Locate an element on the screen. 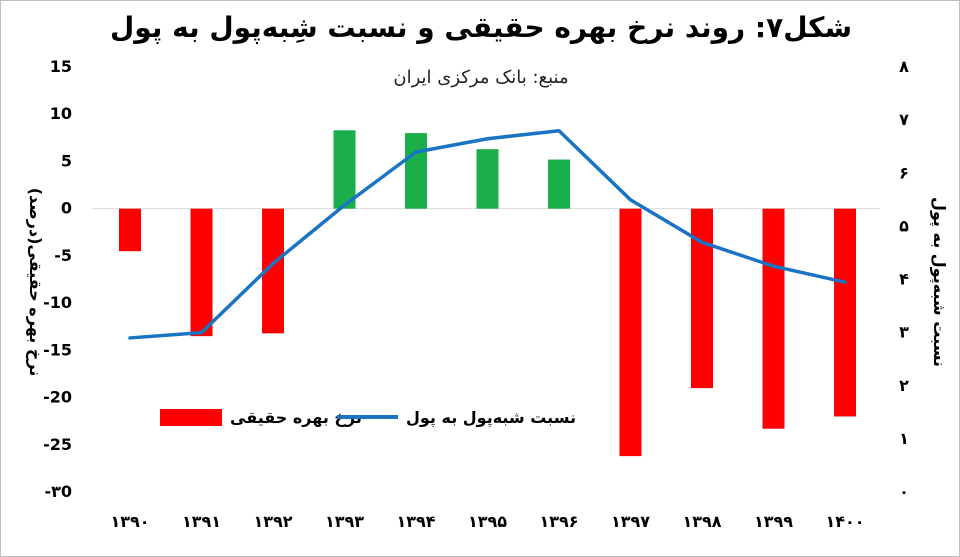 The width and height of the screenshot is (960, 557). right-tick-label: ۲ is located at coordinates (904, 385).